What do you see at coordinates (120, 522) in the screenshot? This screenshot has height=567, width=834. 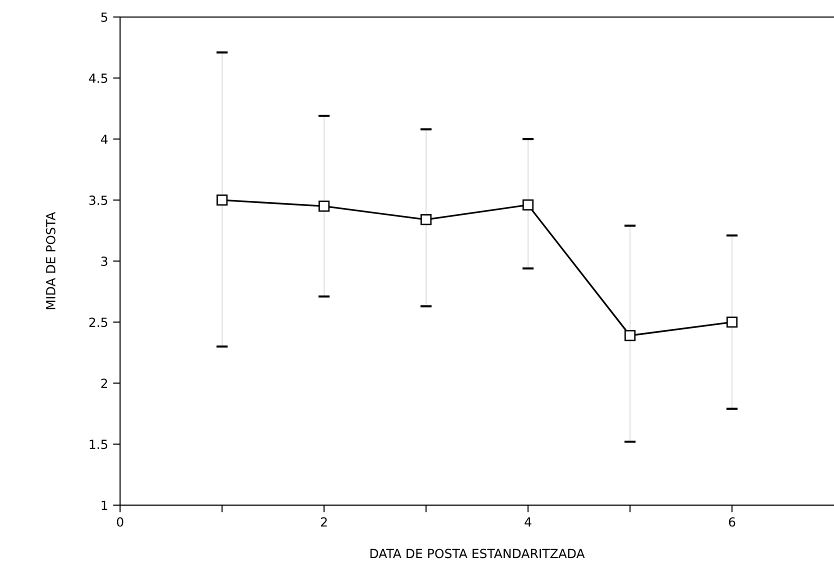 I see `x-tick-label: 0` at bounding box center [120, 522].